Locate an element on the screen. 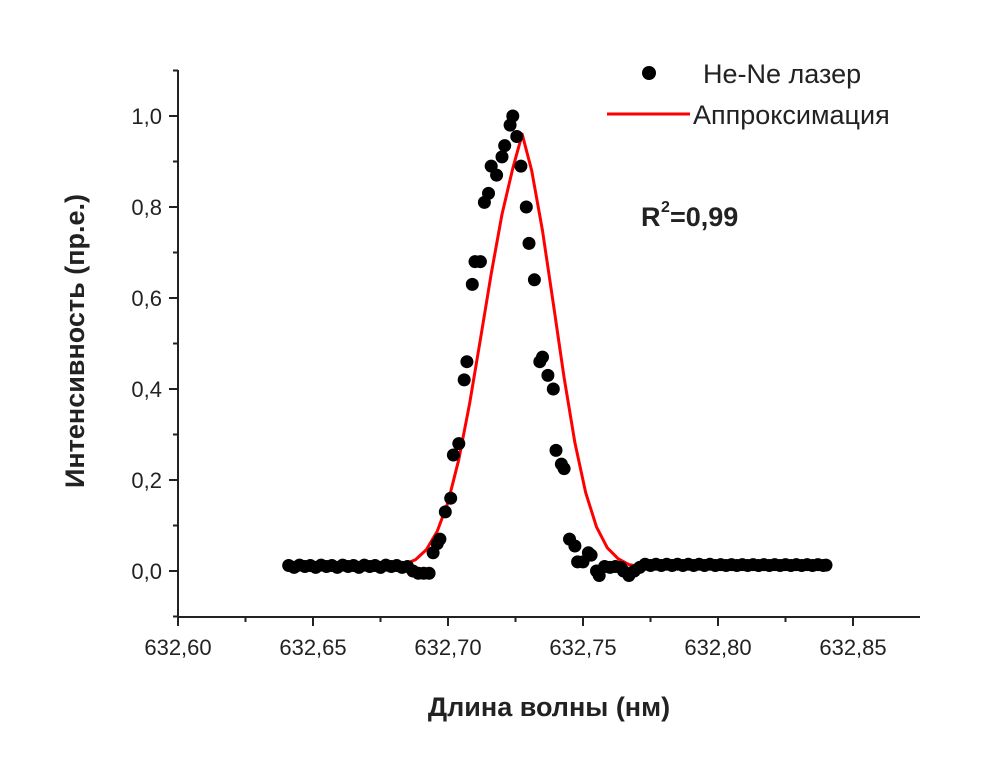 The image size is (1000, 763). r-squared-superscript: 2 is located at coordinates (665, 207).